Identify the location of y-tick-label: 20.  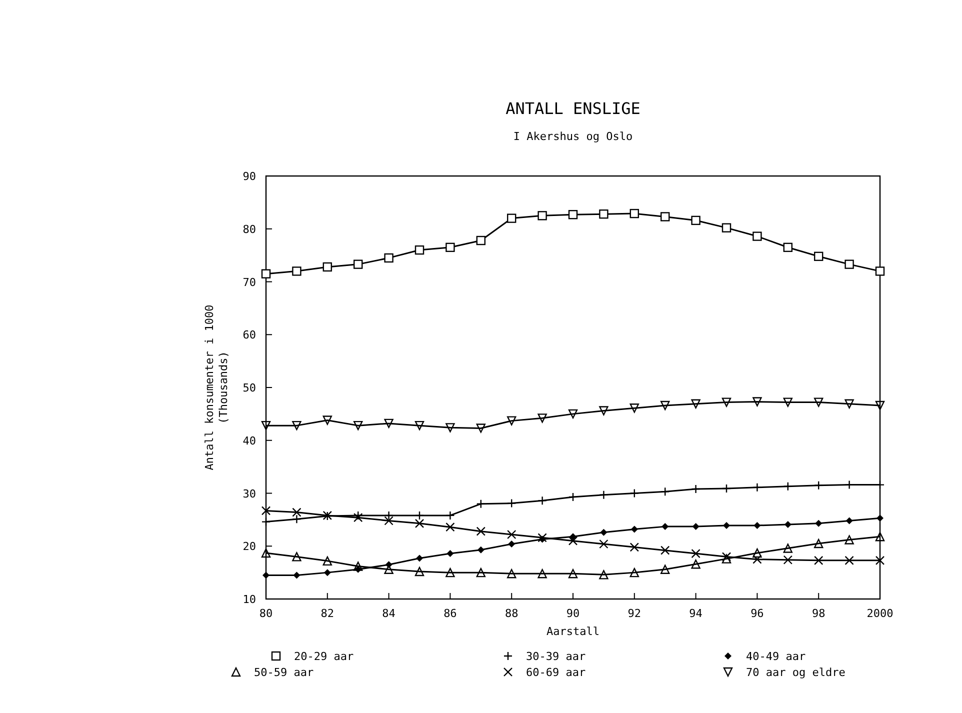
(249, 547).